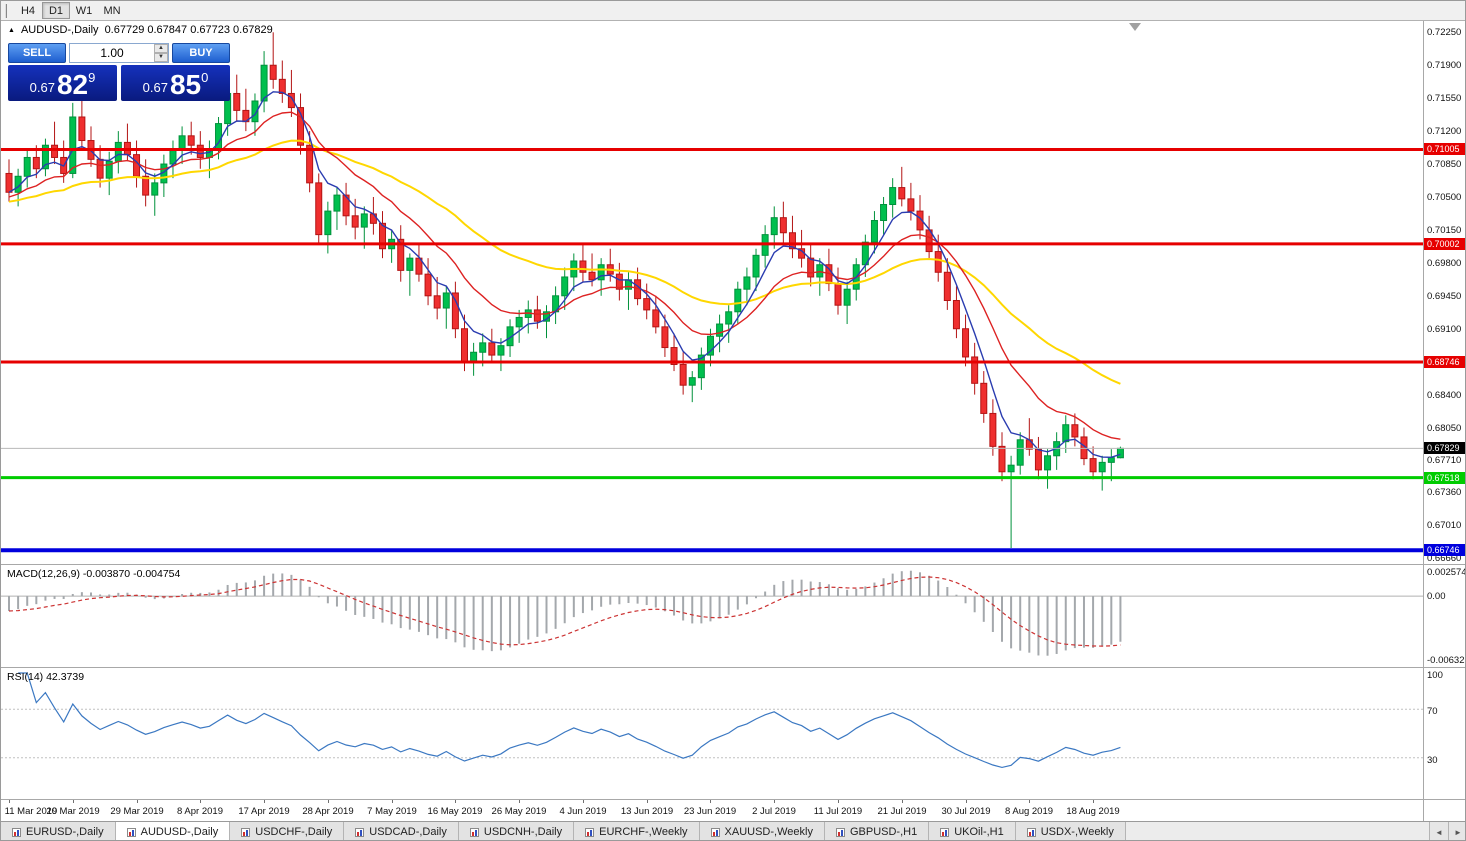 Image resolution: width=1466 pixels, height=841 pixels. Describe the element at coordinates (37, 53) in the screenshot. I see `sell-button: SELL` at that location.